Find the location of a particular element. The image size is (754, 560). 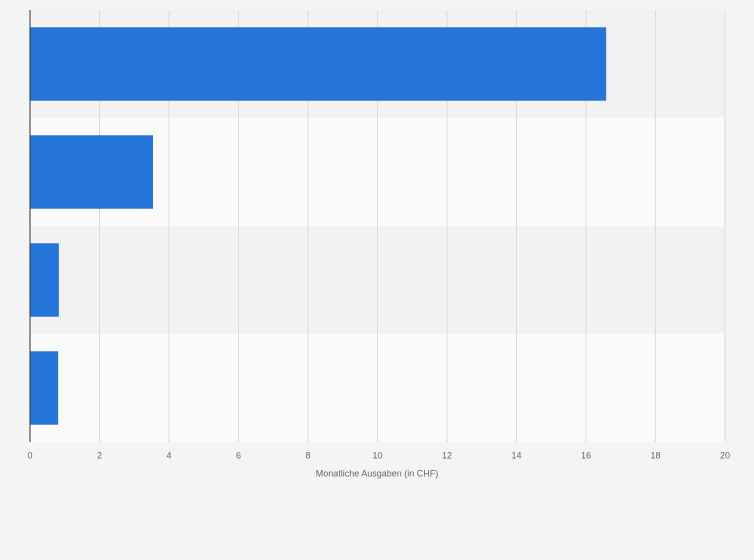

x-tick-label: 8 is located at coordinates (307, 455).